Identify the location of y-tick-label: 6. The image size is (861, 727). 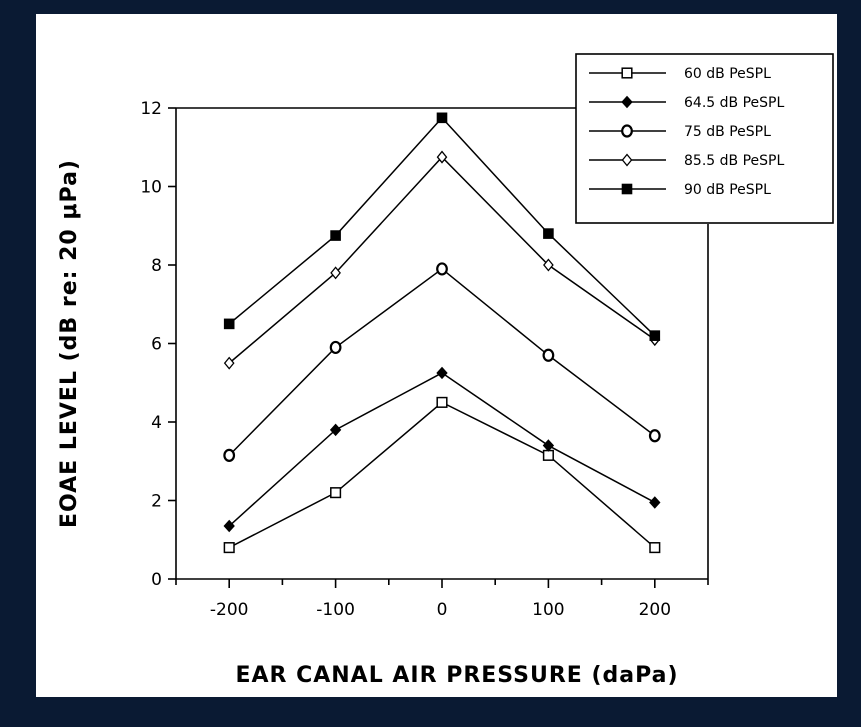
(156, 345).